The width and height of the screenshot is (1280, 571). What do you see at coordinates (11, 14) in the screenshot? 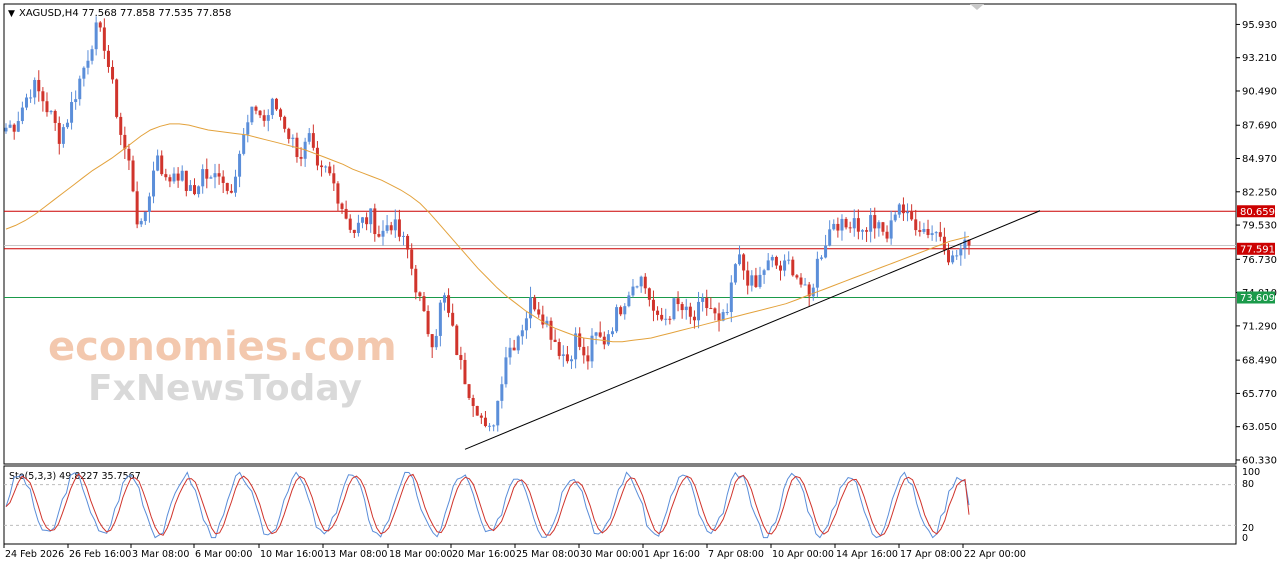
I see `symbol-menu-icon: ▼` at bounding box center [11, 14].